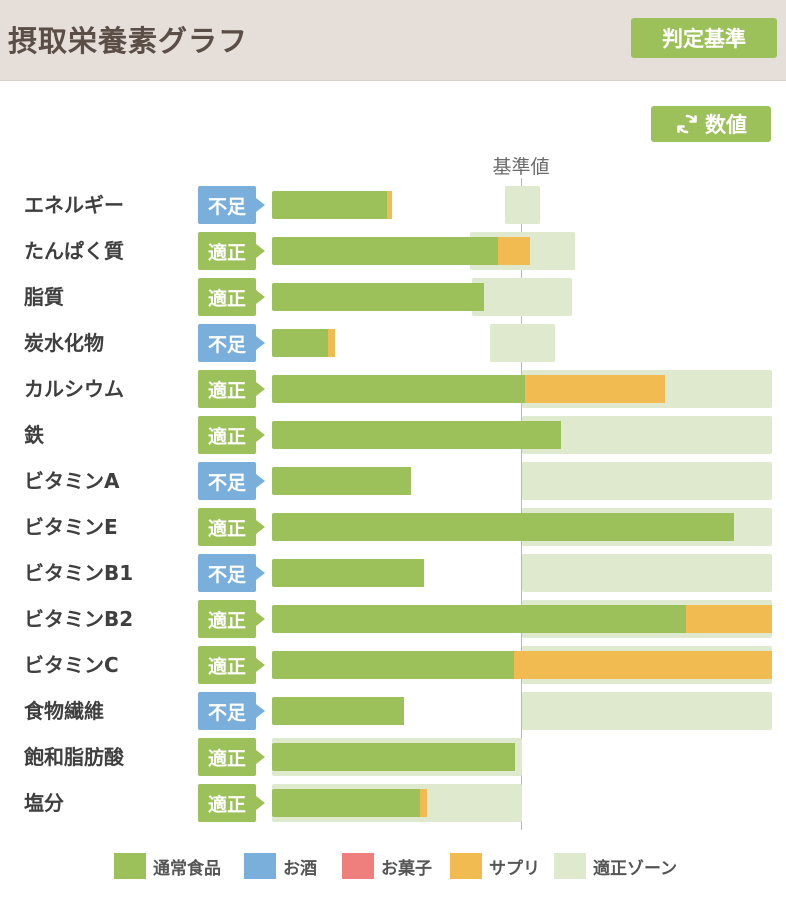 This screenshot has width=786, height=904. I want to click on legend: 通常食品 お酒 お菓子 サプリ 適正ゾーン, so click(424, 866).